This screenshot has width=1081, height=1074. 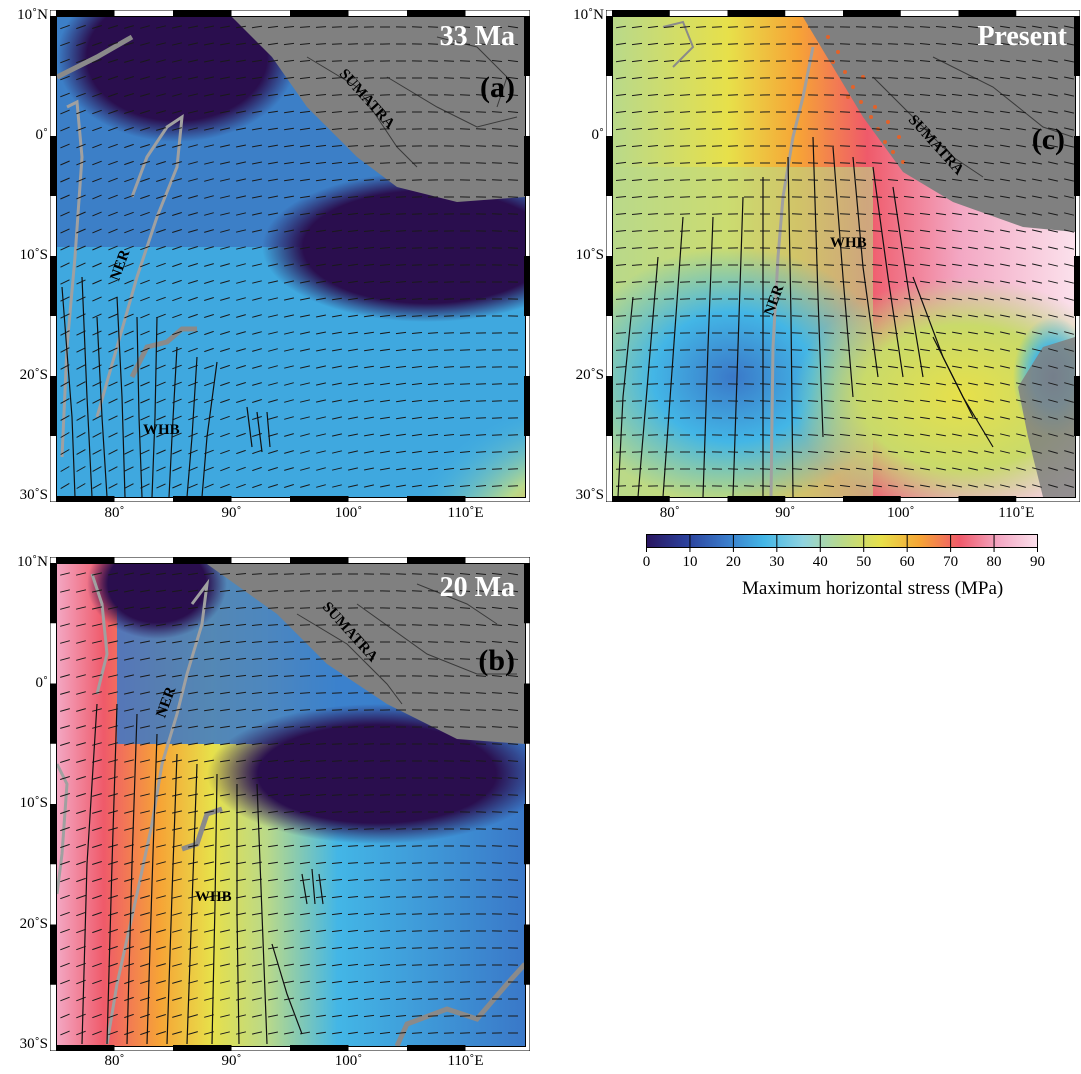 What do you see at coordinates (901, 513) in the screenshot?
I see `lon-tick-label: 100˚` at bounding box center [901, 513].